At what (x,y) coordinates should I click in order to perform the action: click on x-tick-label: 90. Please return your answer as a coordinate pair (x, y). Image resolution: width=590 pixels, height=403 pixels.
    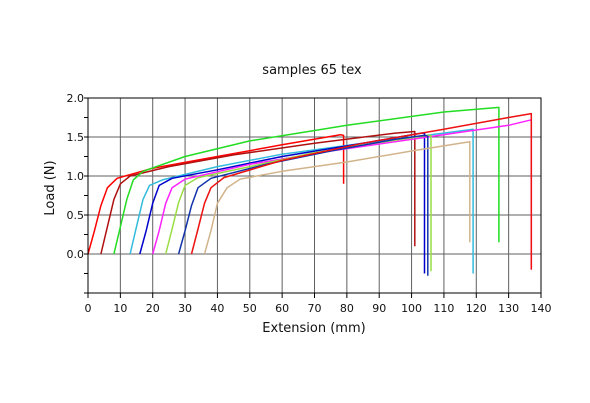
    Looking at the image, I should click on (379, 308).